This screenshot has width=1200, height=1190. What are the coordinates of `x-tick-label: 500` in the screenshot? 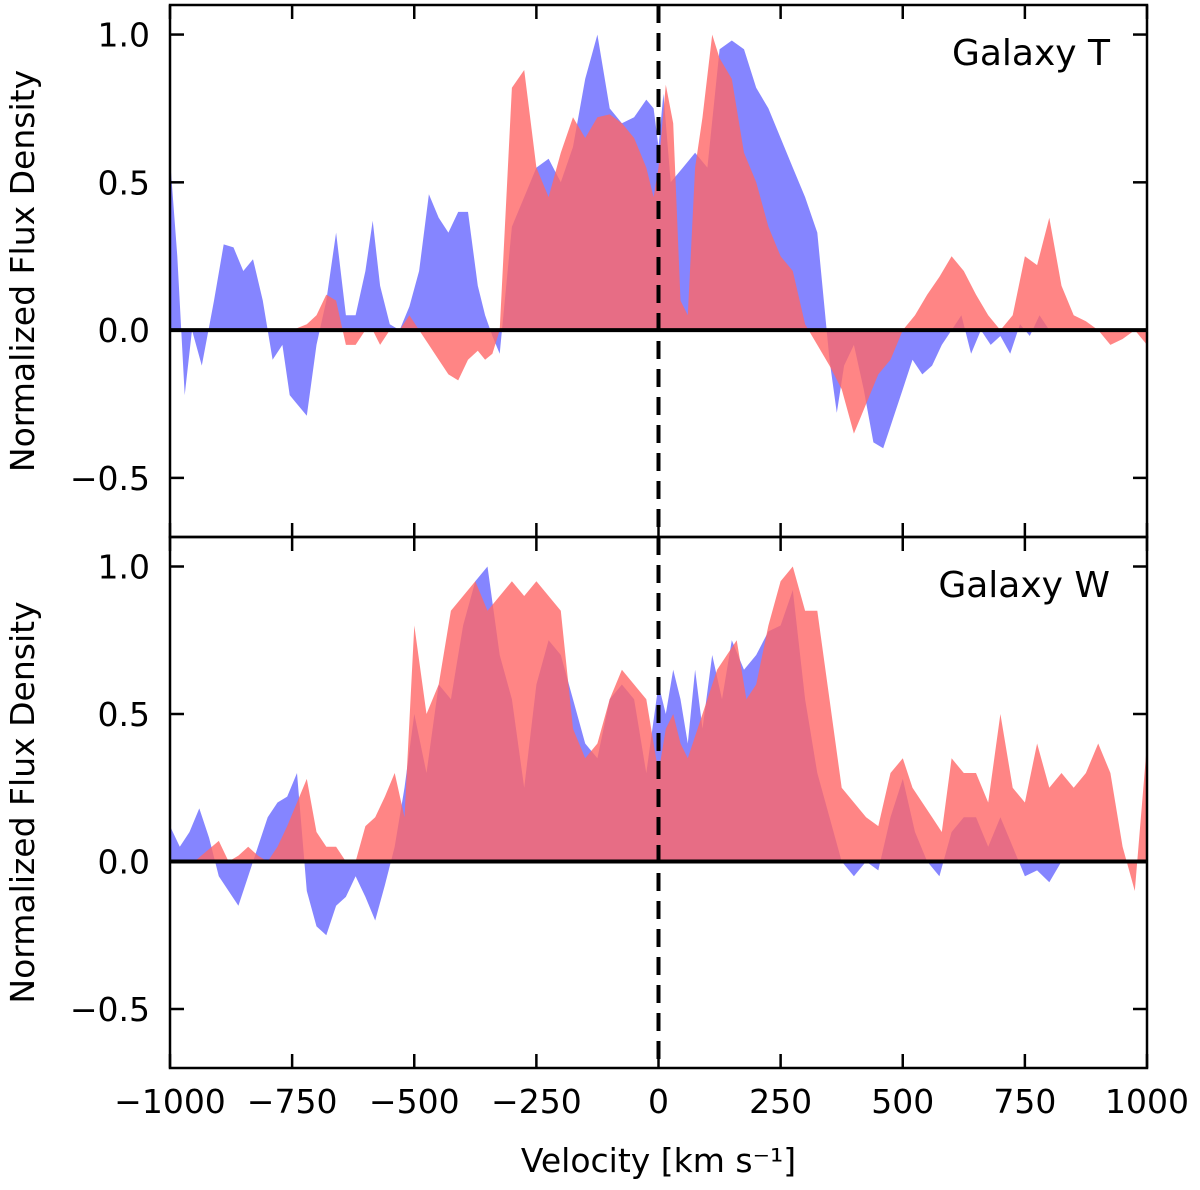 It's located at (902, 1101).